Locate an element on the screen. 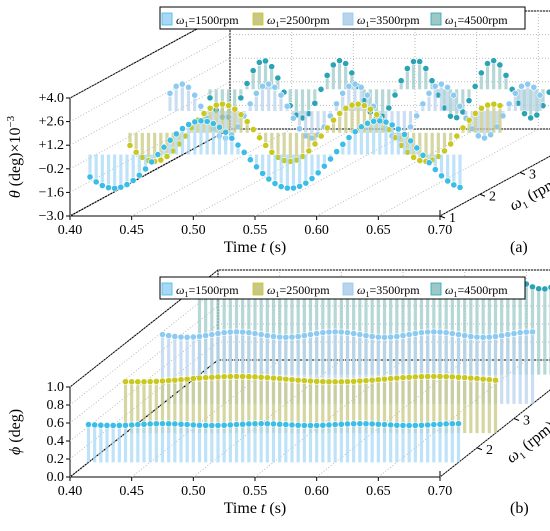  y-title-var: ϕ is located at coordinates (15, 451).